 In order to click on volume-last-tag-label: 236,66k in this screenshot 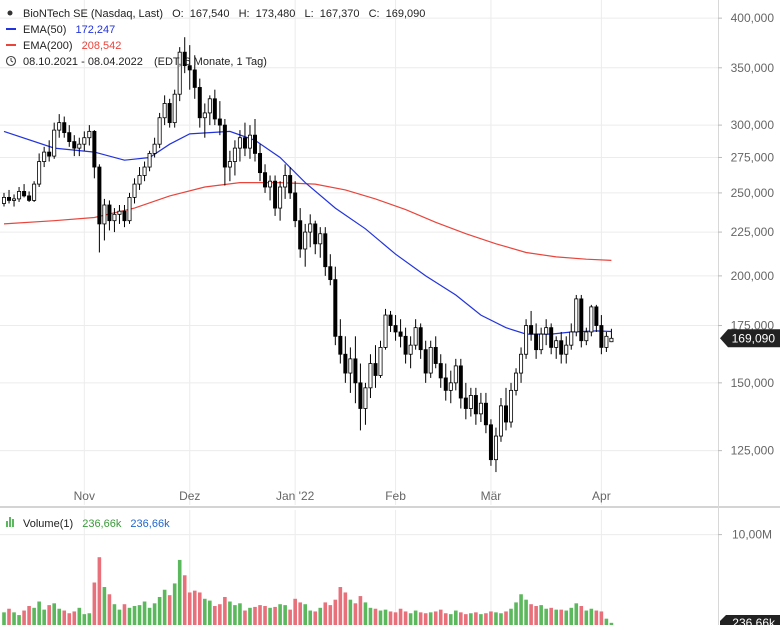, I will do `click(754, 620)`.